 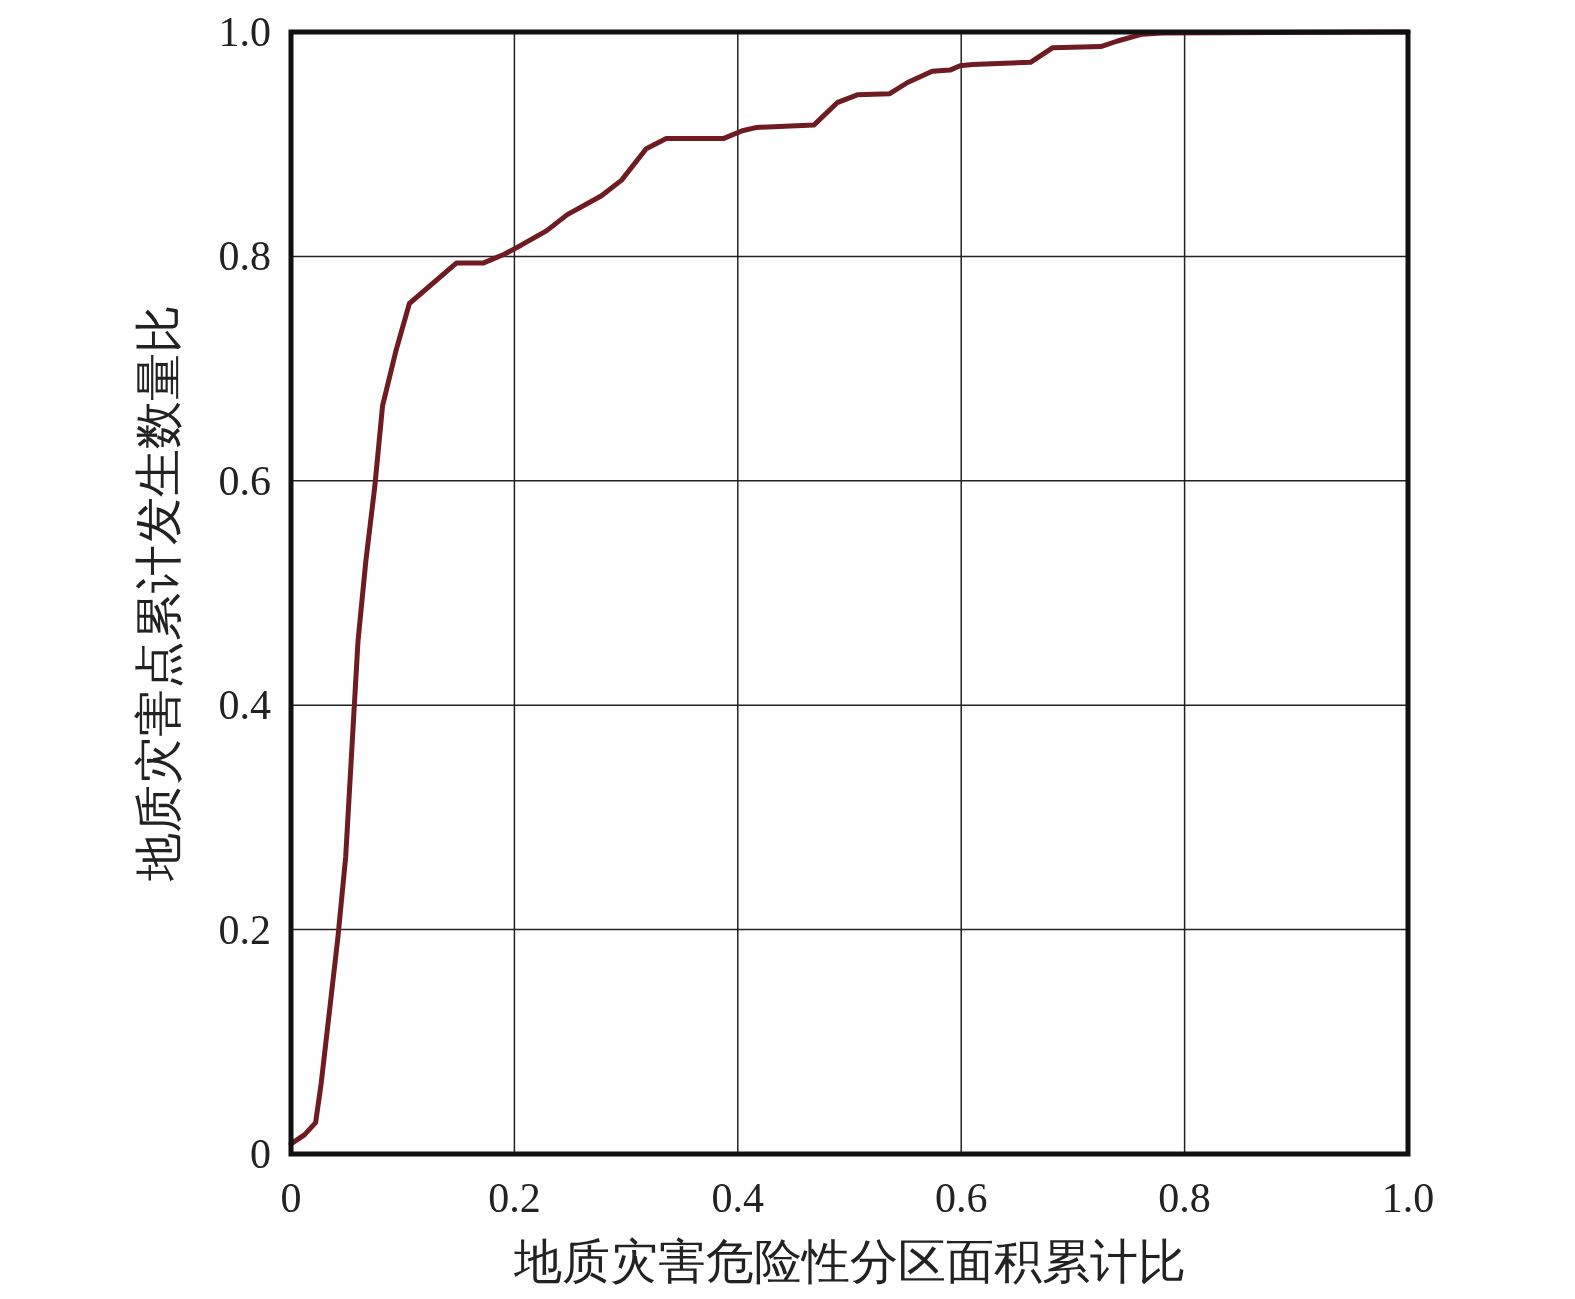 I want to click on x-tick-label: 0.6, so click(x=961, y=1198).